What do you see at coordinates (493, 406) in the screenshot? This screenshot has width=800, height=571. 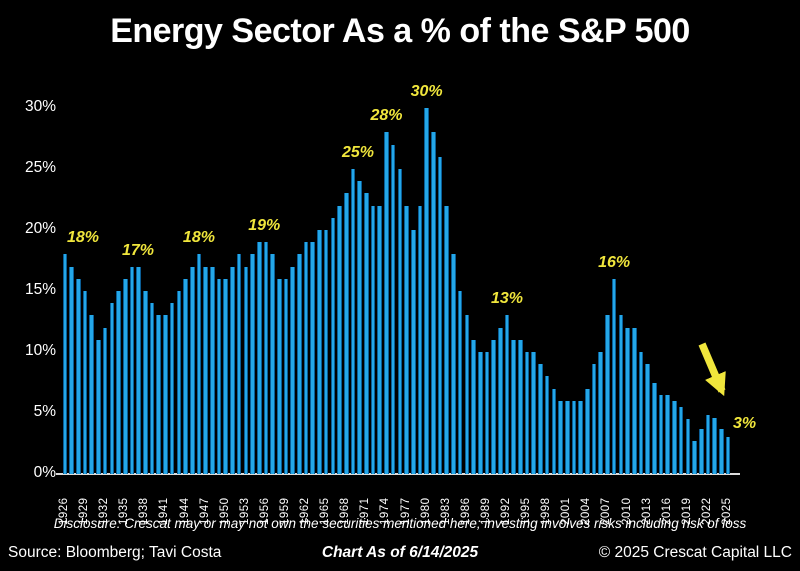 I see `bar-1990` at bounding box center [493, 406].